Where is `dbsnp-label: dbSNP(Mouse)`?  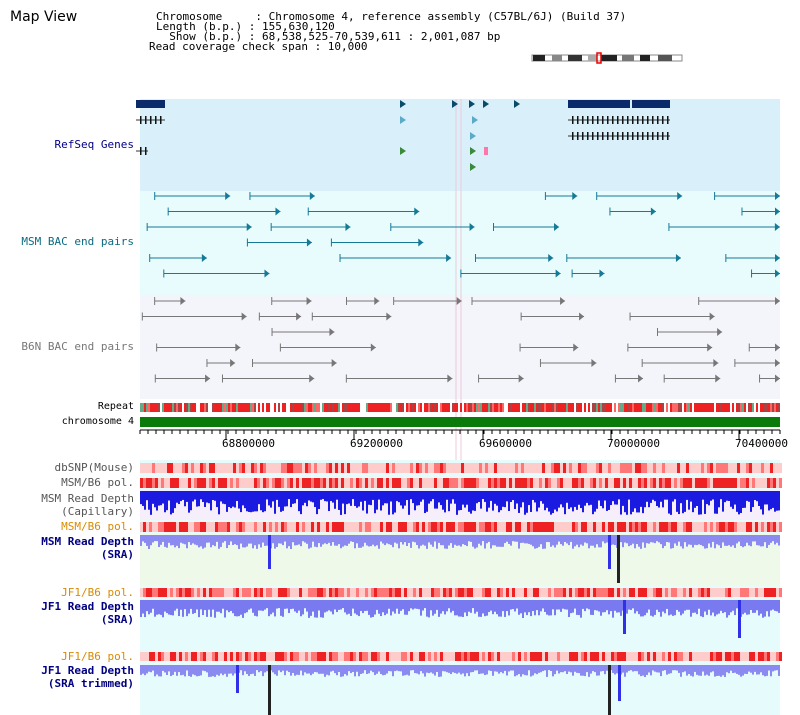 dbsnp-label: dbSNP(Mouse) is located at coordinates (94, 467).